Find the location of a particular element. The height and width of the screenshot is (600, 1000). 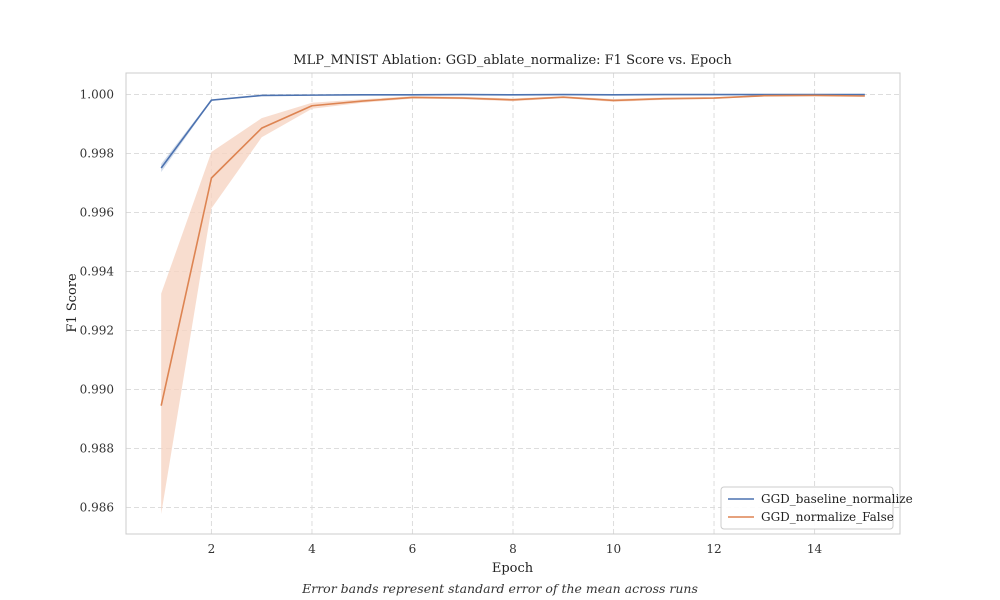

x-tick-label: 6 is located at coordinates (413, 549).